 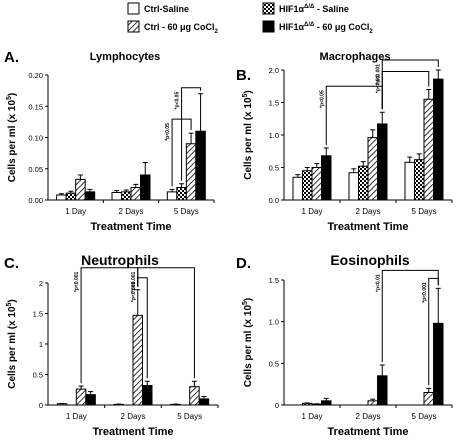 What do you see at coordinates (35, 138) in the screenshot?
I see `y-tick-label: 0.10` at bounding box center [35, 138].